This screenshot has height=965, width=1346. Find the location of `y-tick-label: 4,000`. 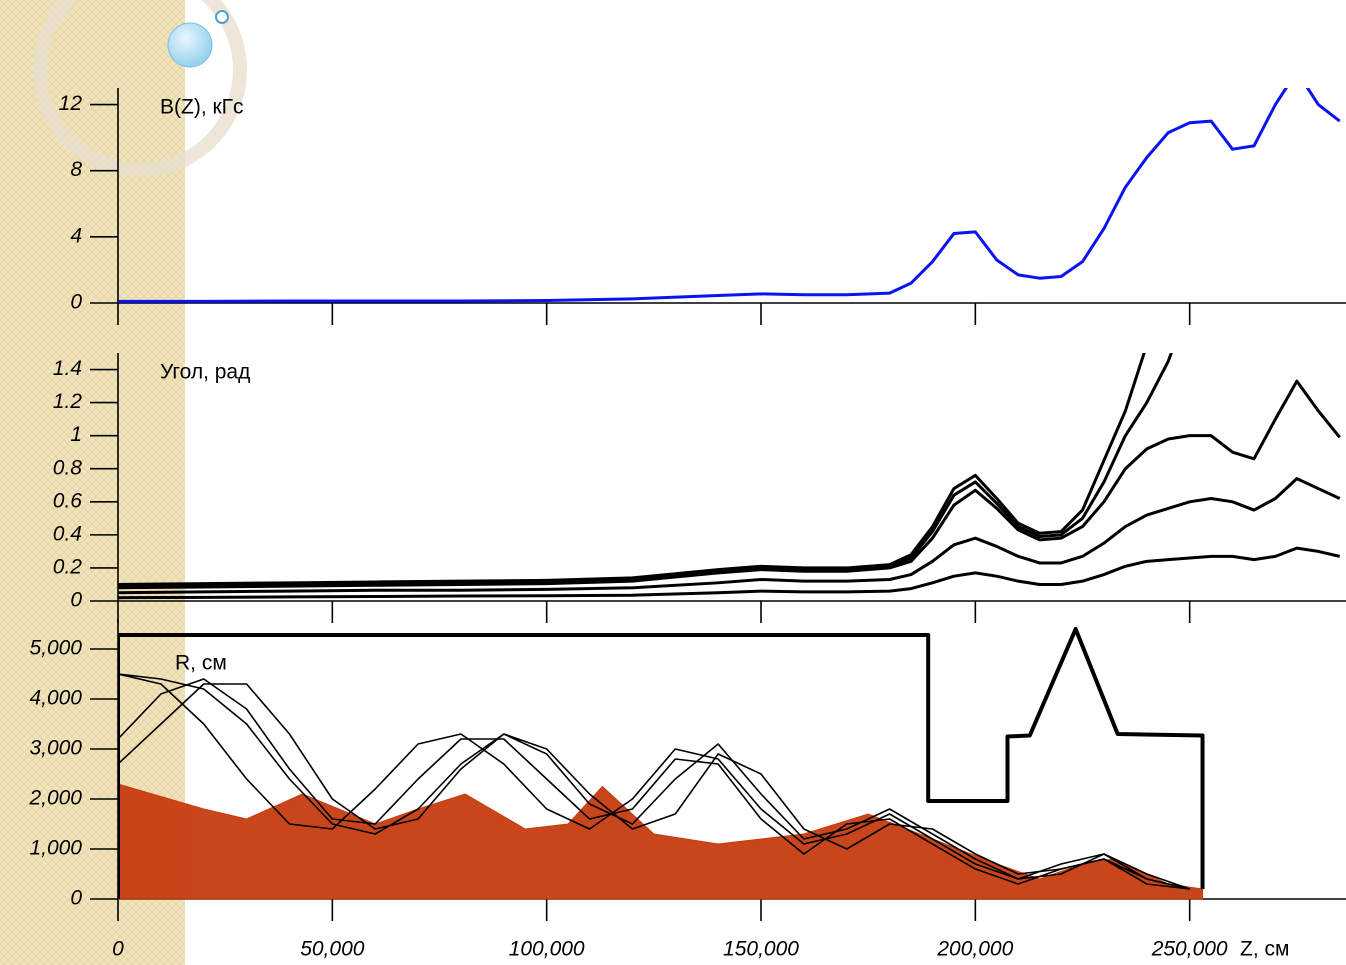

y-tick-label: 4,000 is located at coordinates (55, 698).